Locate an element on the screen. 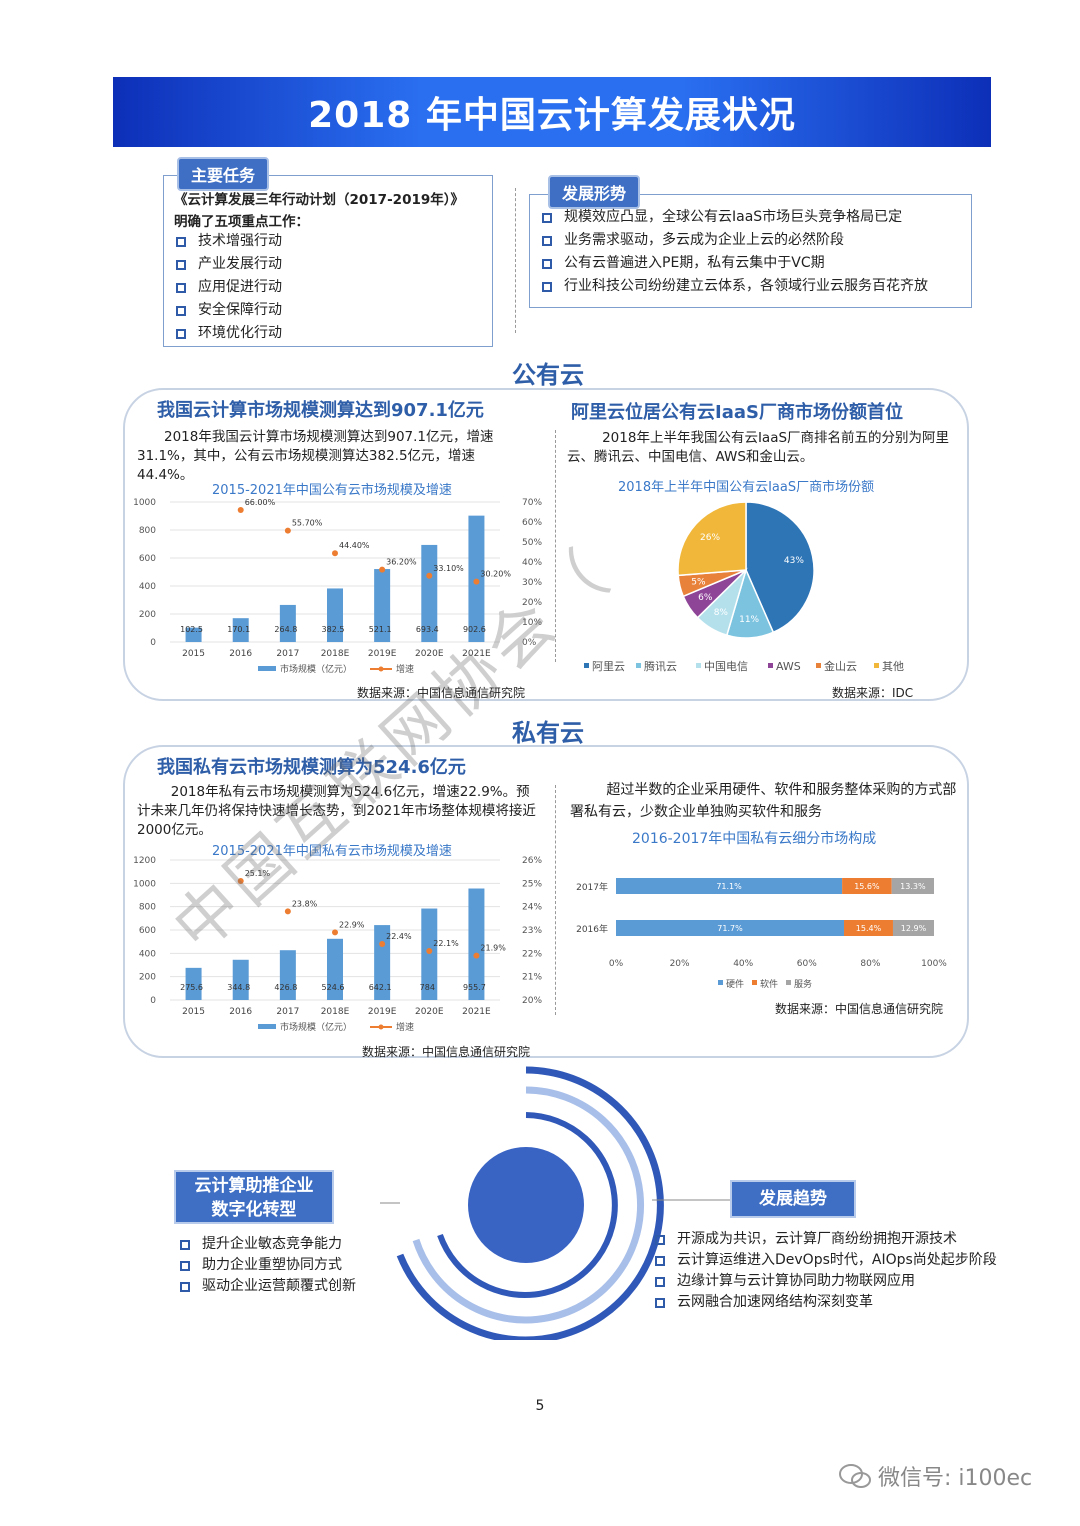  public-left-chart-title: 2015-2021年中国公有云市场规模及增速 is located at coordinates (332, 490).